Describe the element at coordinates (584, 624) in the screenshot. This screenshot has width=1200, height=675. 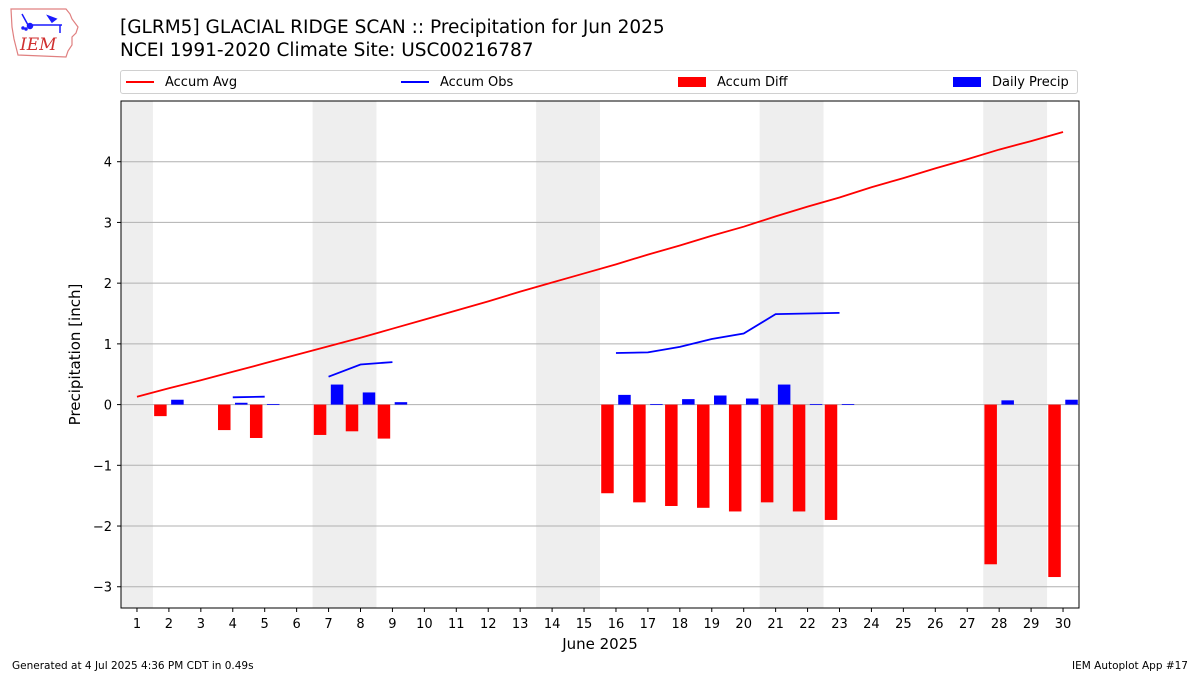
I see `x-tick-label: 15` at that location.